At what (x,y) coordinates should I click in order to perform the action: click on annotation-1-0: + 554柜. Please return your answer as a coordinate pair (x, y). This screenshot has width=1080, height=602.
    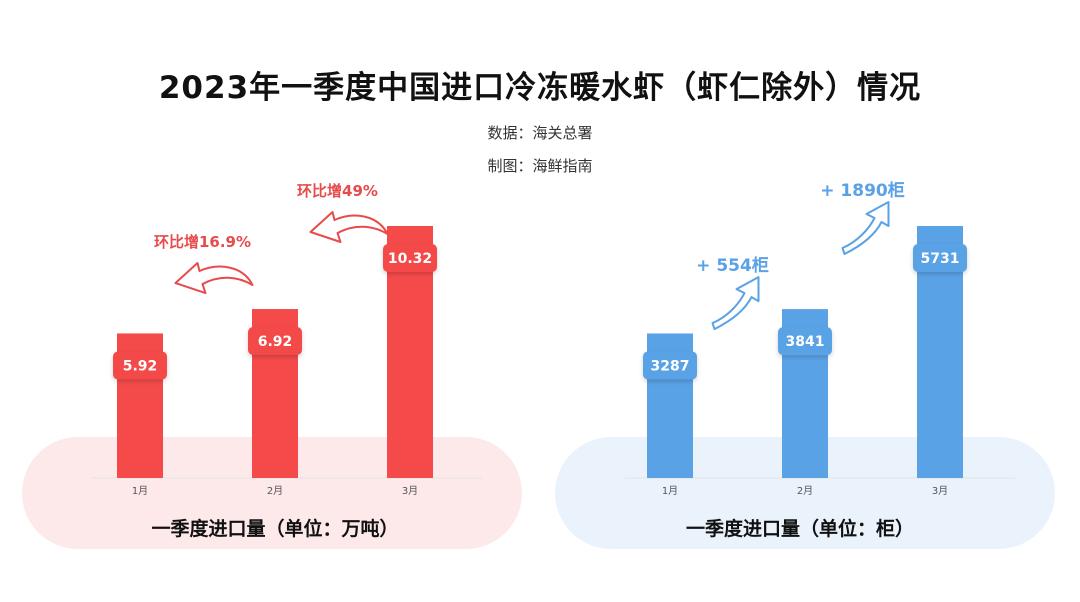
    Looking at the image, I should click on (732, 265).